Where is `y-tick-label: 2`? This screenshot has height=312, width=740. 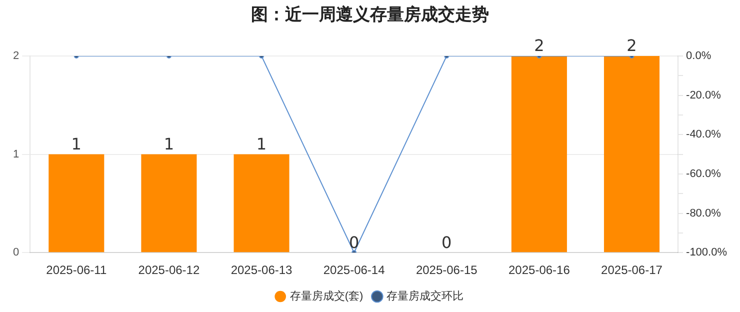
y-tick-label: 2 is located at coordinates (16, 56).